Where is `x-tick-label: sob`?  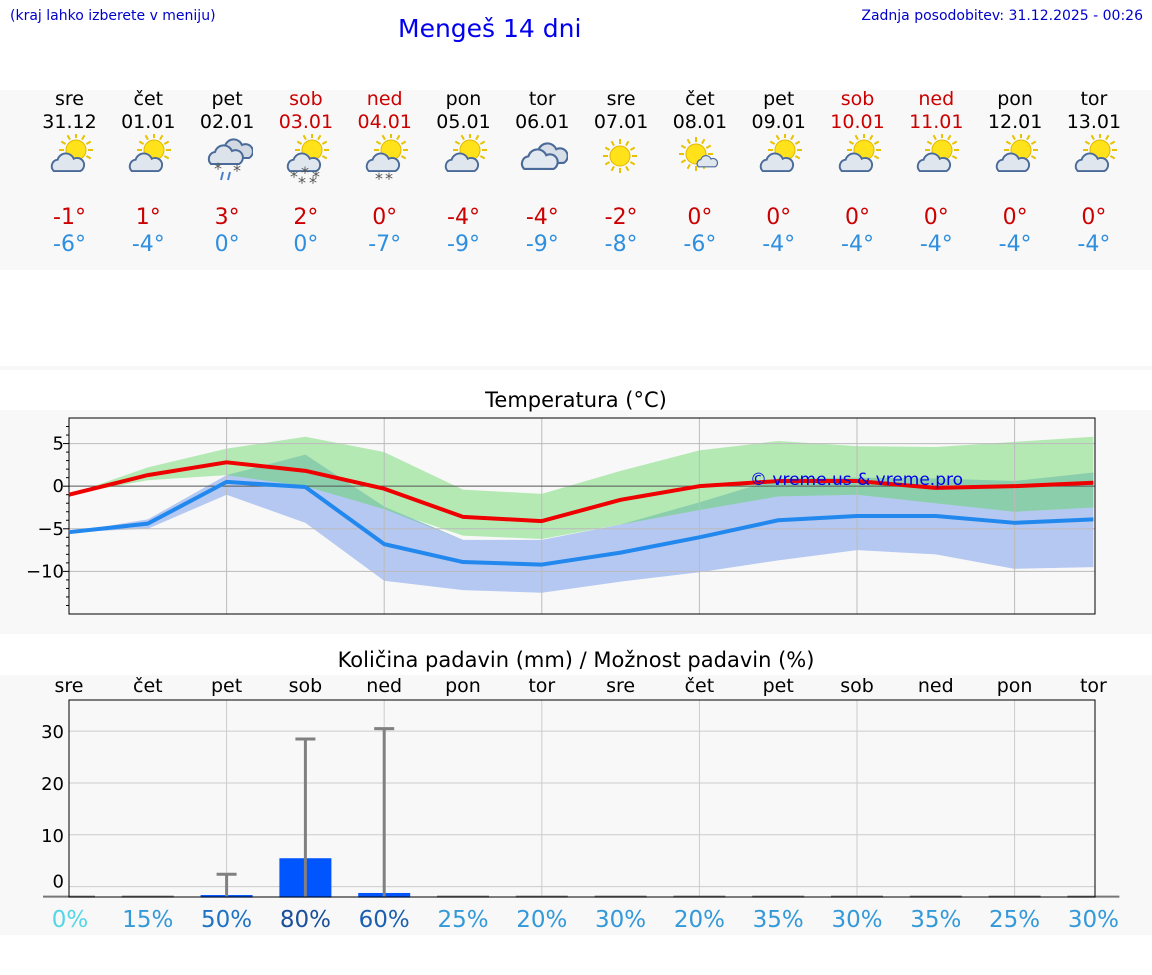 x-tick-label: sob is located at coordinates (857, 686).